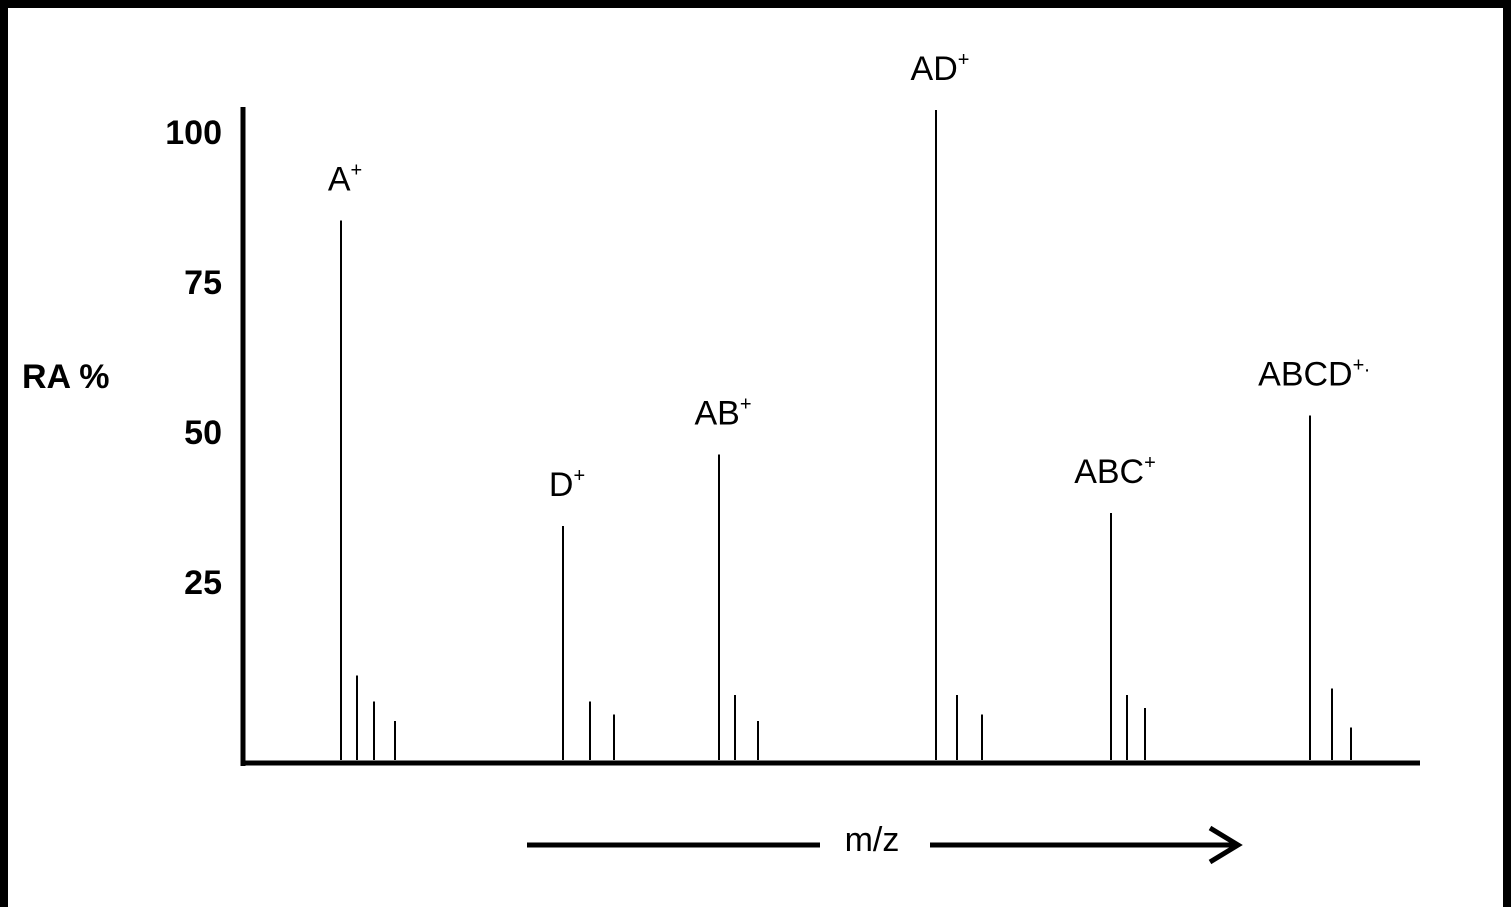  What do you see at coordinates (716, 414) in the screenshot?
I see `peak-label-AB-text: AB` at bounding box center [716, 414].